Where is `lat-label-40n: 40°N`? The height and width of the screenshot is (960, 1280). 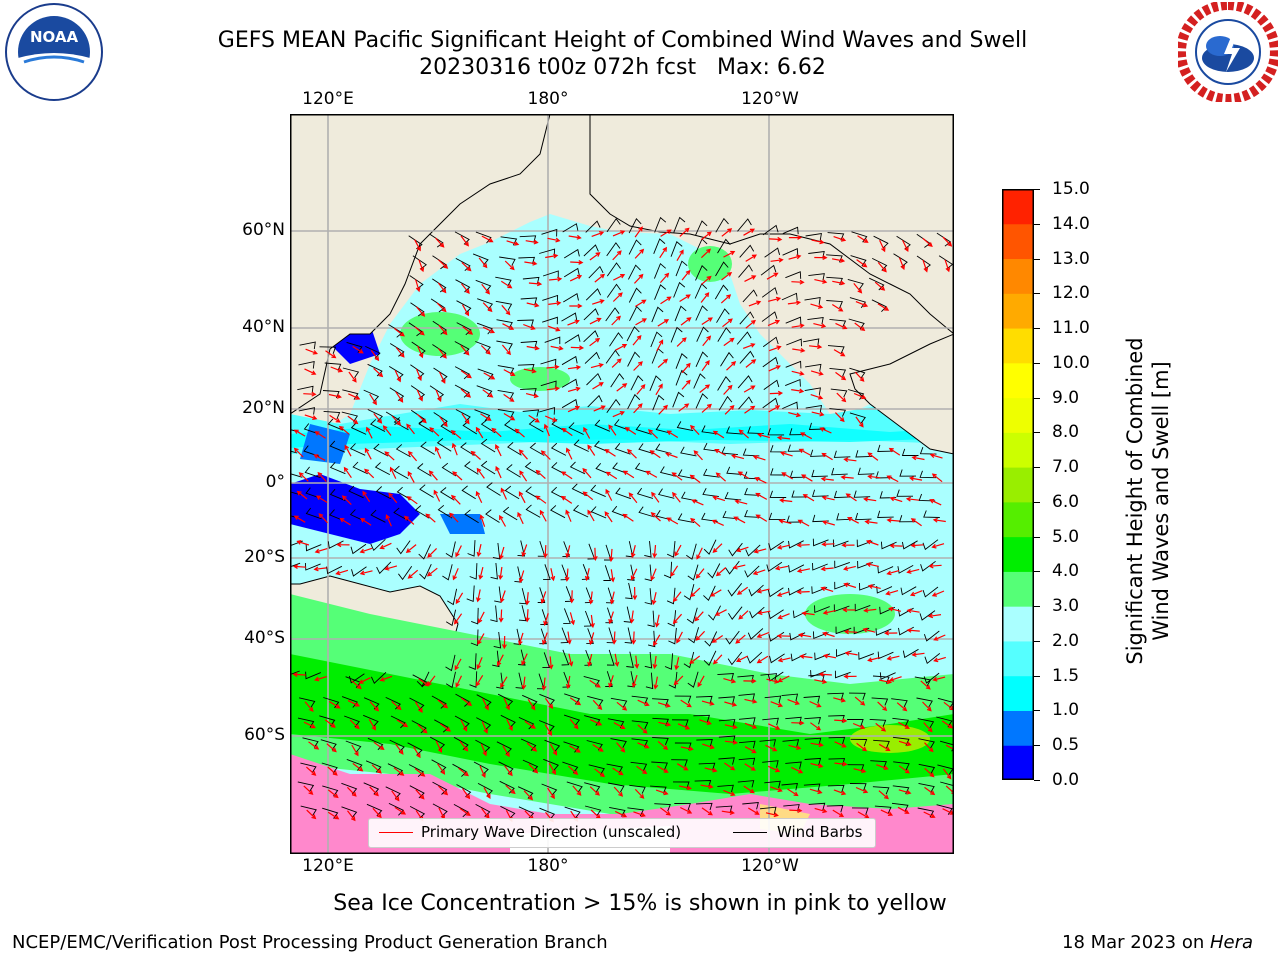 lat-label-40n: 40°N is located at coordinates (263, 327).